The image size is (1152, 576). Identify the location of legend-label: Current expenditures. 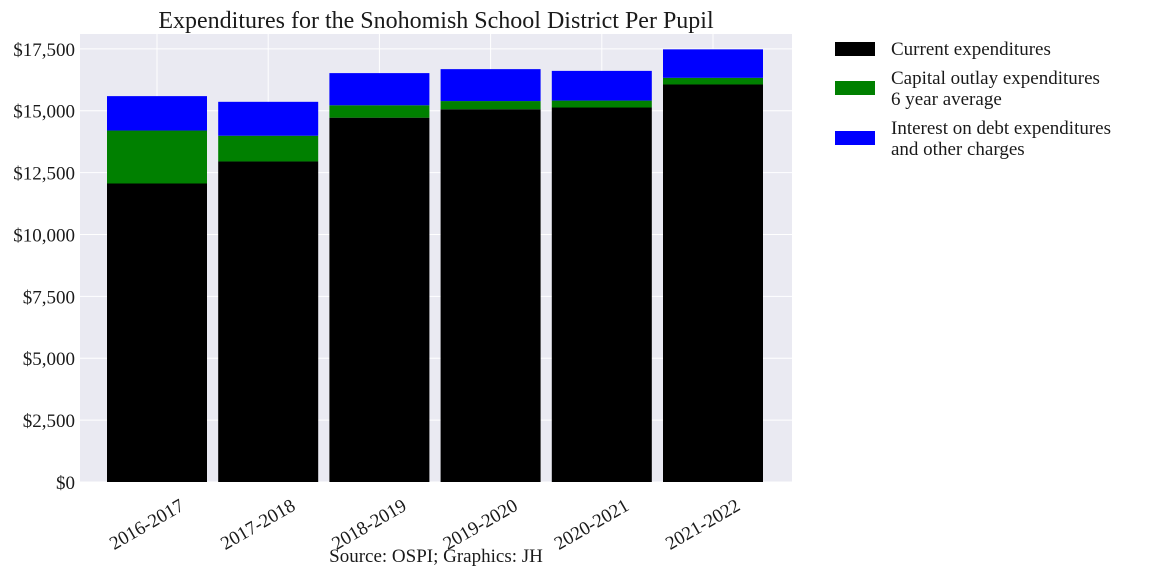
(971, 49).